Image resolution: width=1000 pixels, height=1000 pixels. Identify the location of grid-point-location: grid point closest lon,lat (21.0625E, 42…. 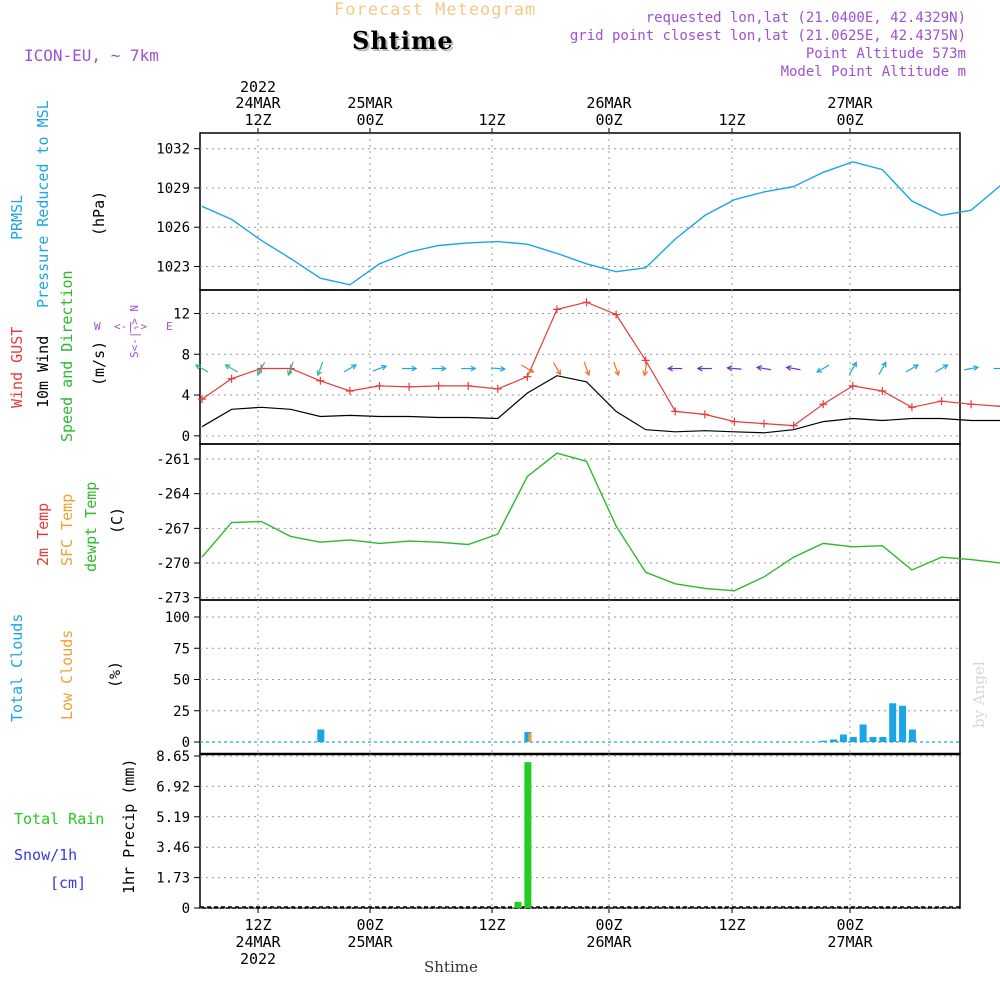
(767, 36).